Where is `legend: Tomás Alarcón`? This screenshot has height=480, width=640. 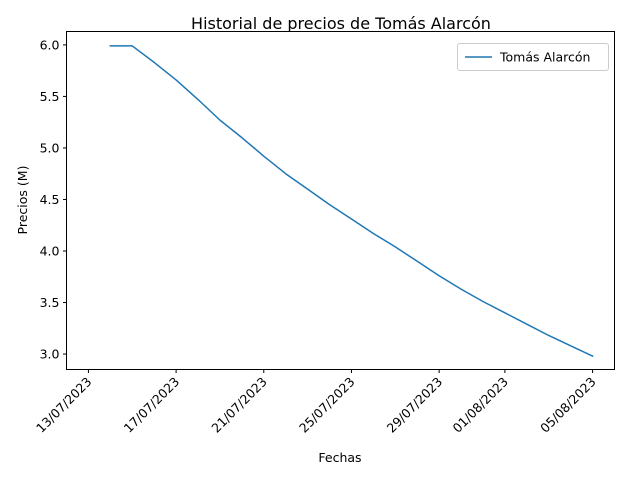
legend: Tomás Alarcón is located at coordinates (533, 57).